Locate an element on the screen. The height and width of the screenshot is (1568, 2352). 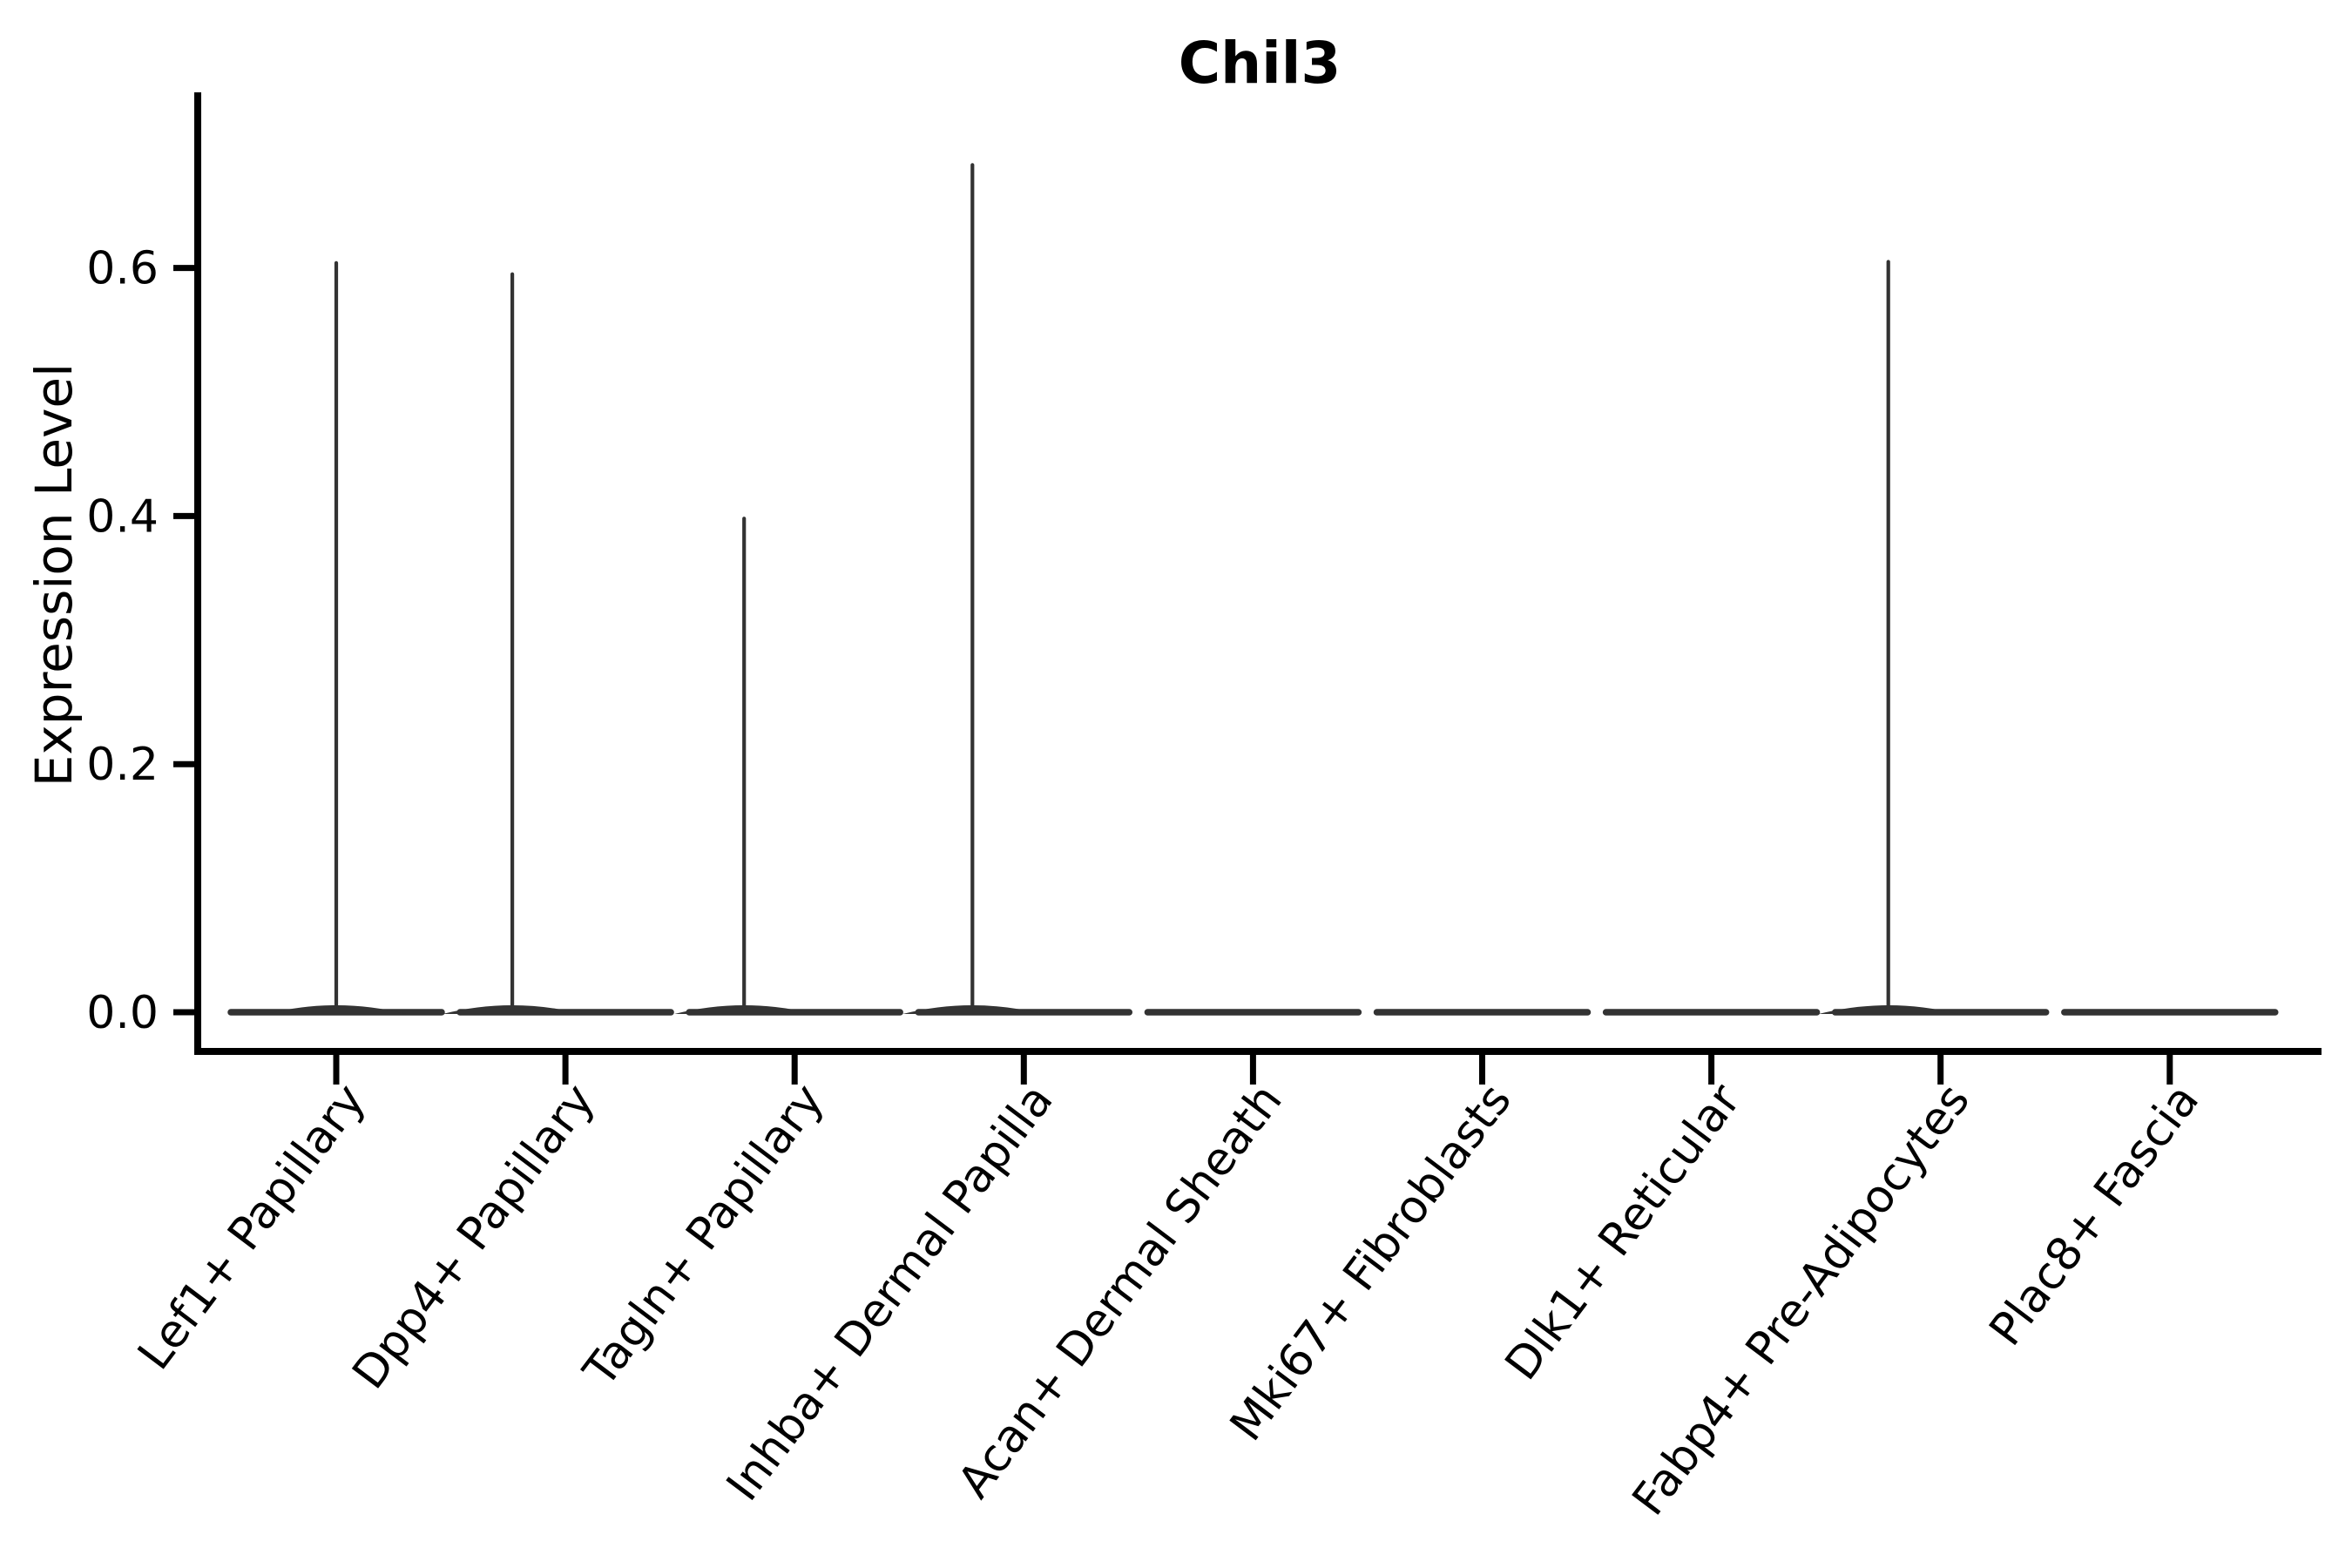
y-tick-label: 0.0 is located at coordinates (122, 1013).